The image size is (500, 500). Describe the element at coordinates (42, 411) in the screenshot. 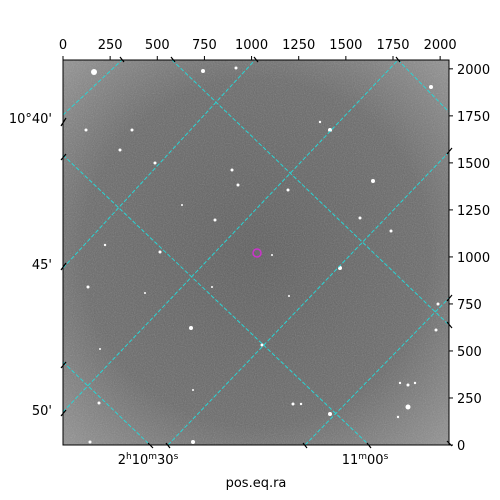

I see `dec-tick-label: 50'` at that location.